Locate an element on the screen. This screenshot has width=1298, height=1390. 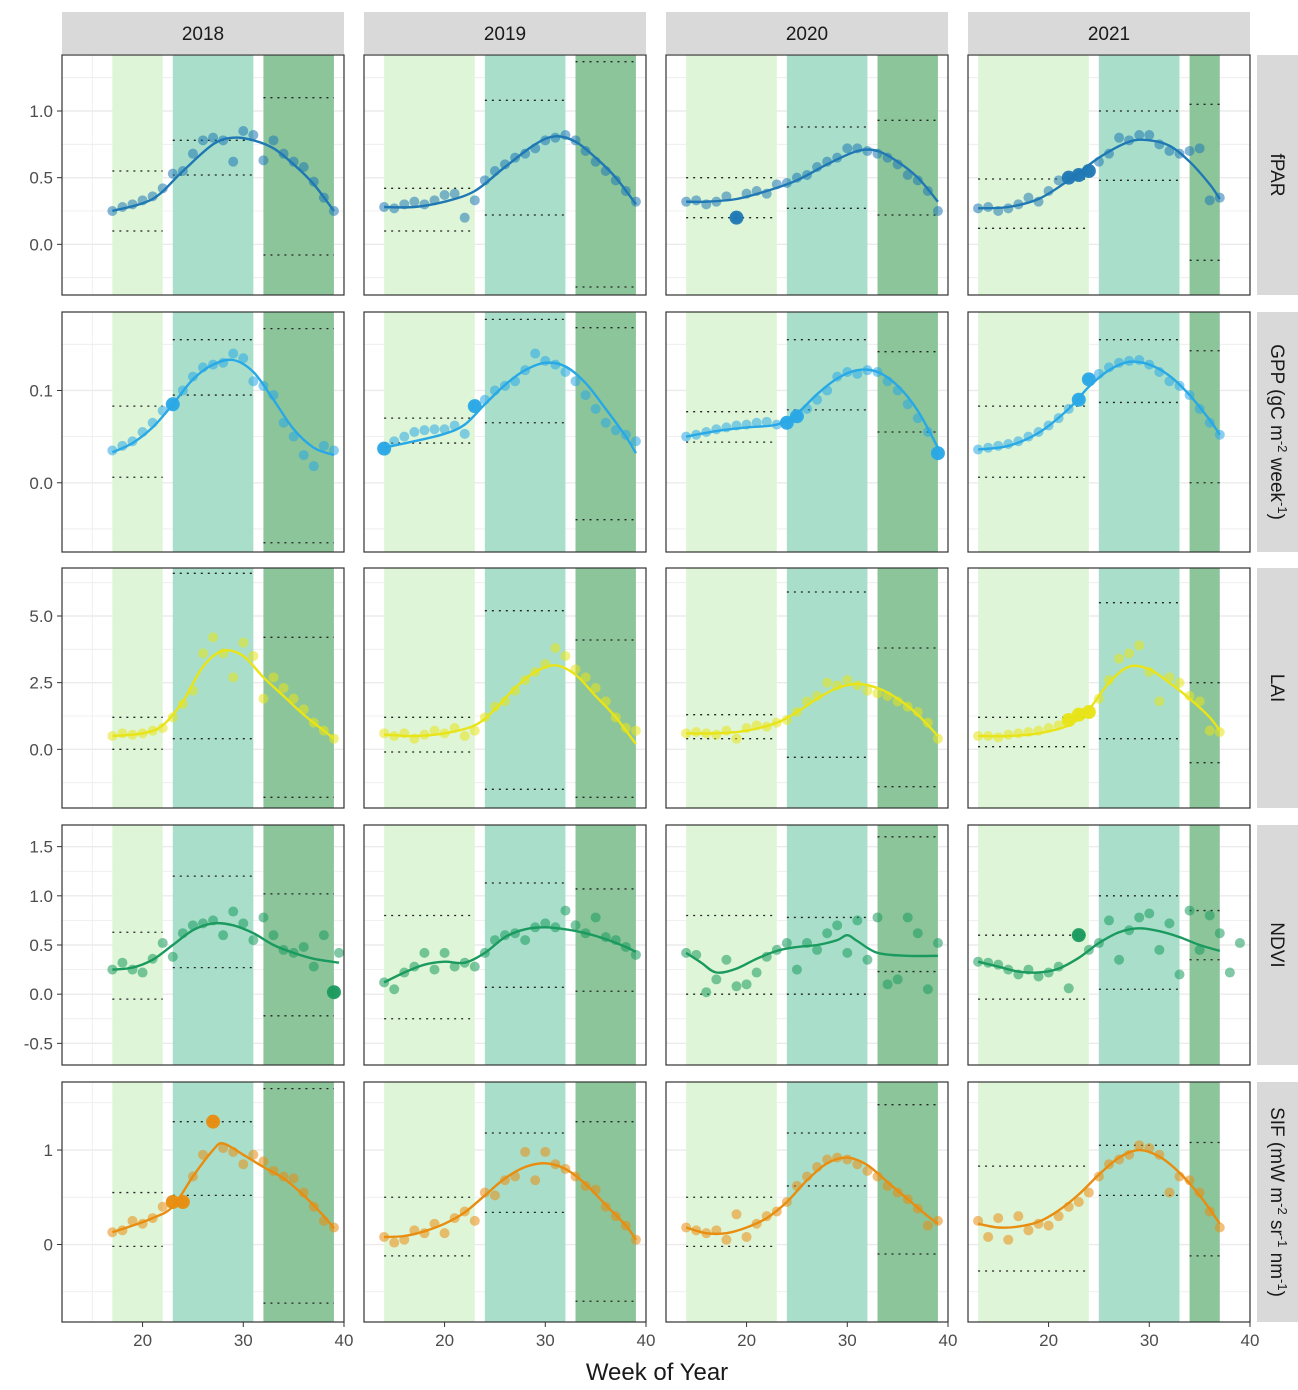
panel-gpp-2021 is located at coordinates (1109, 432).